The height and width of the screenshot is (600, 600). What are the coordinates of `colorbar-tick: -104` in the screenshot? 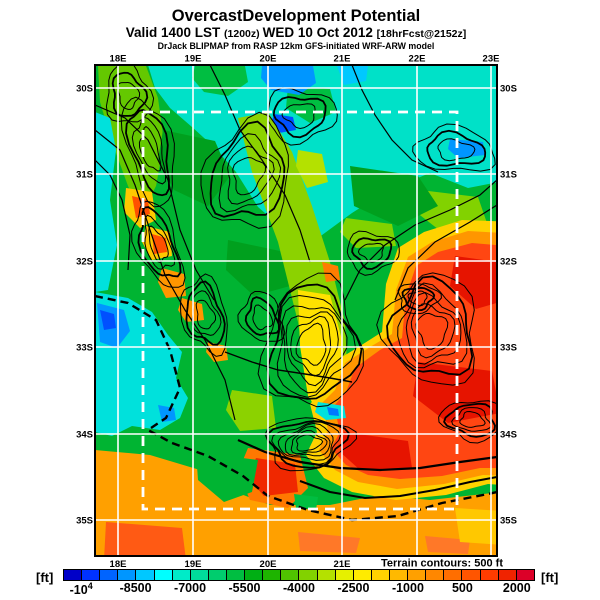 It's located at (81, 589).